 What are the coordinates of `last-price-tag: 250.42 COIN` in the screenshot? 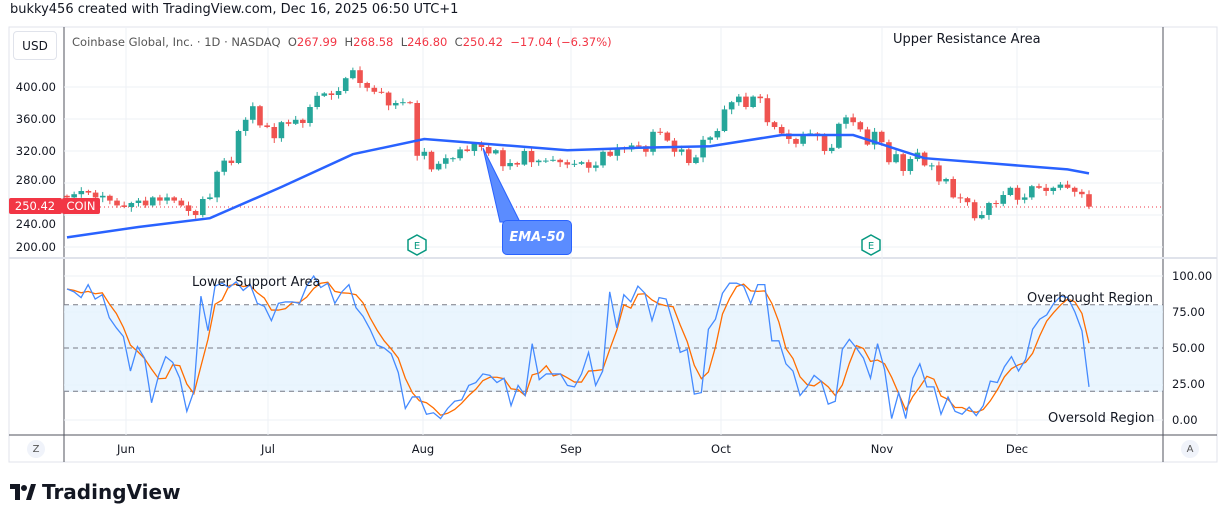 It's located at (54, 206).